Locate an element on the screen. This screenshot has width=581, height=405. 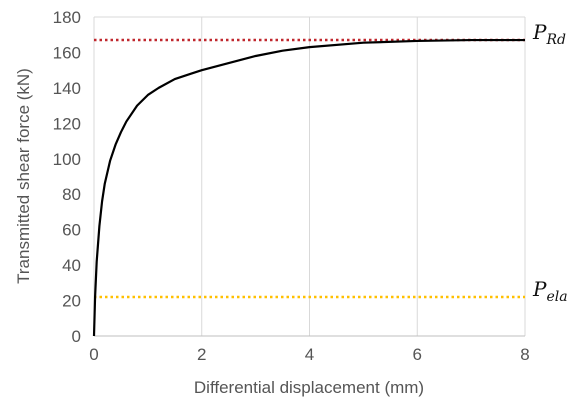
x-tick-label: 6 is located at coordinates (417, 354).